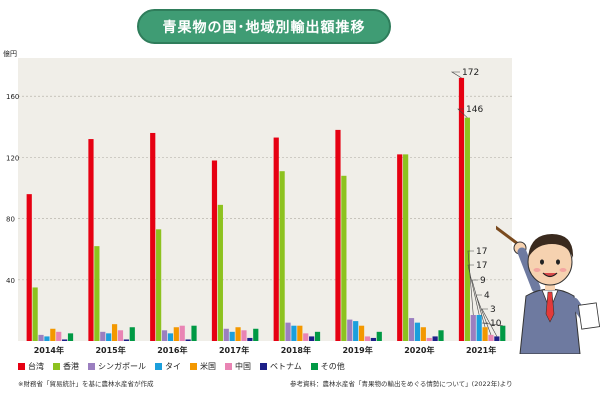 The width and height of the screenshot is (600, 400). What do you see at coordinates (496, 324) in the screenshot?
I see `data-label: 10` at bounding box center [496, 324].